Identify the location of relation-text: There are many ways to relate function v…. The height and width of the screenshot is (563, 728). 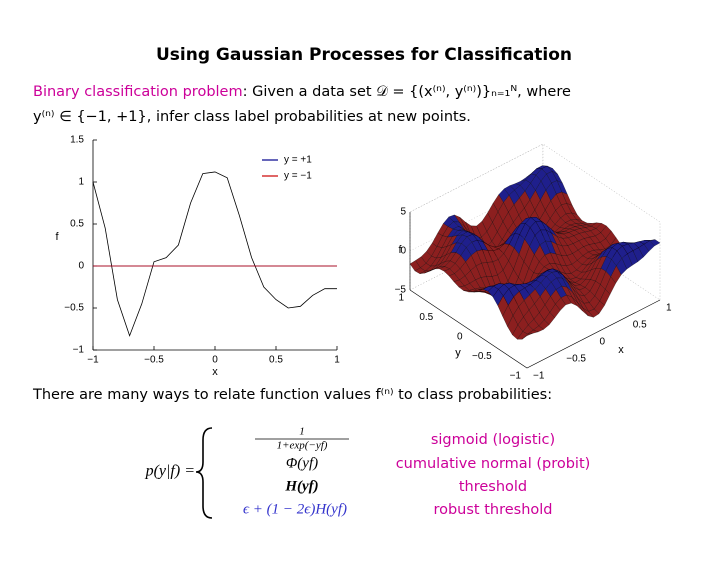
(292, 395).